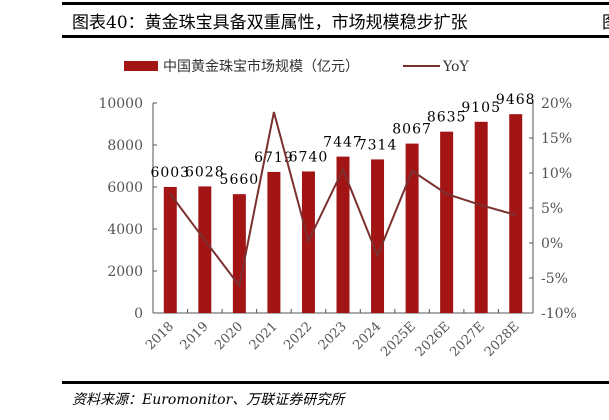  I want to click on x-tick-label: 2028E, so click(502, 339).